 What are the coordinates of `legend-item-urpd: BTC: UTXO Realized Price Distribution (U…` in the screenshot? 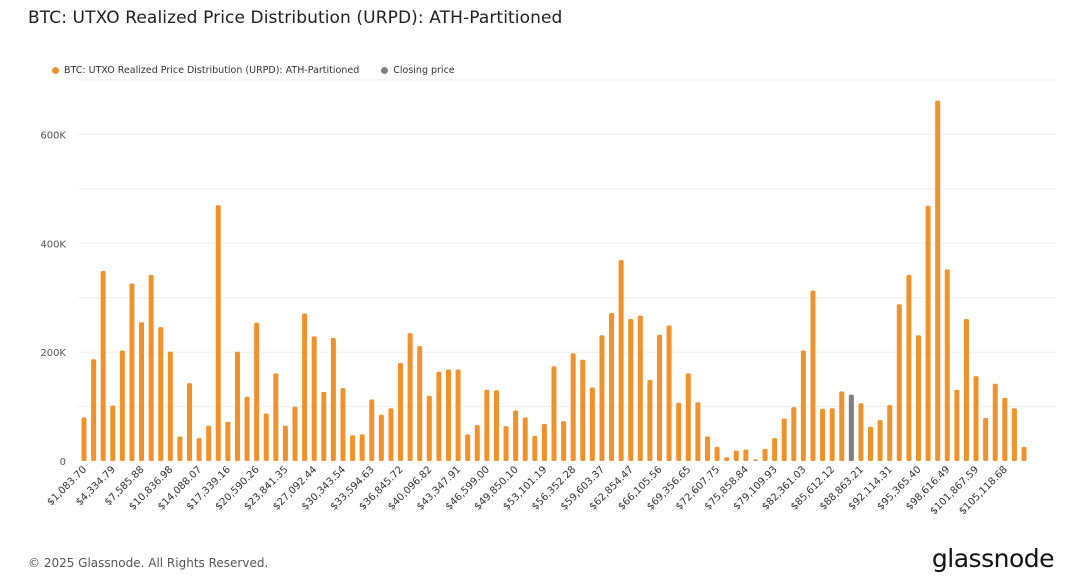 It's located at (205, 70).